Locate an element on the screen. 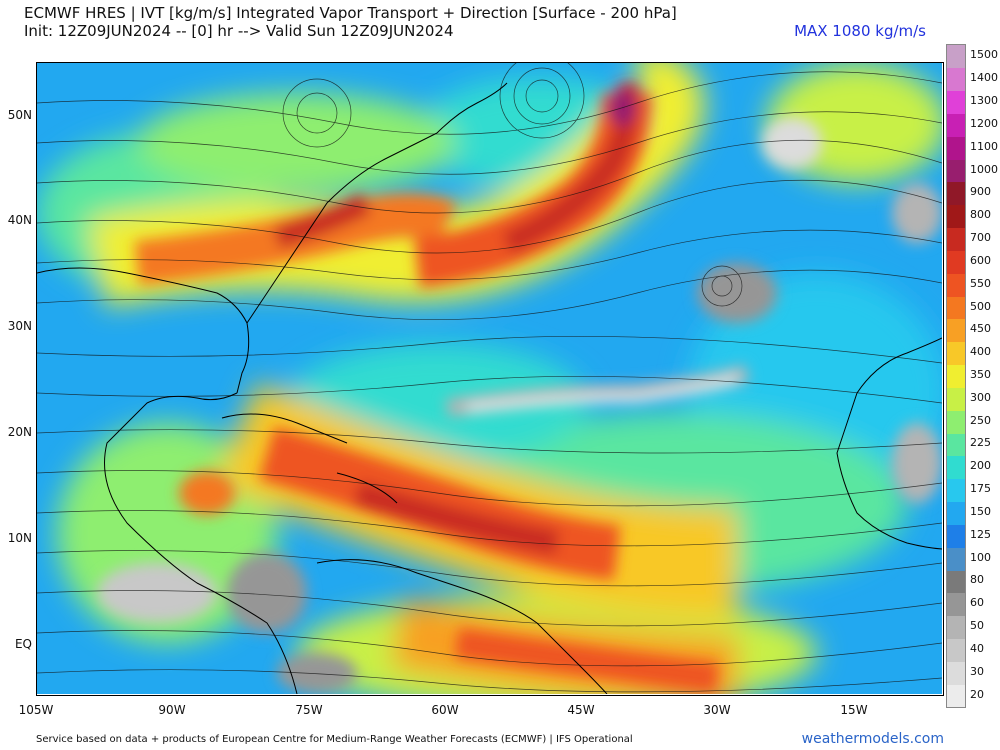 The image size is (1000, 750). colorbar-level-label: 350 is located at coordinates (980, 374).